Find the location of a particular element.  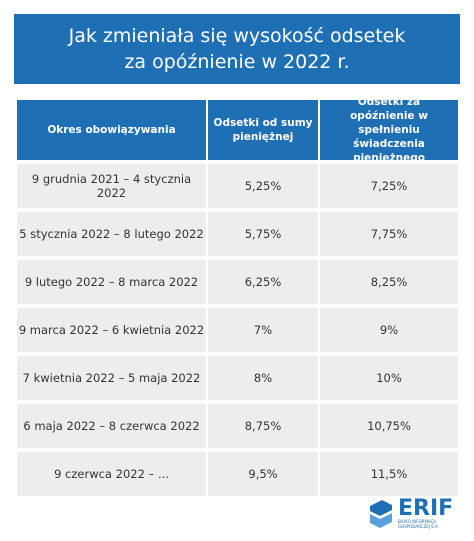

cell: 7,75% is located at coordinates (389, 234).